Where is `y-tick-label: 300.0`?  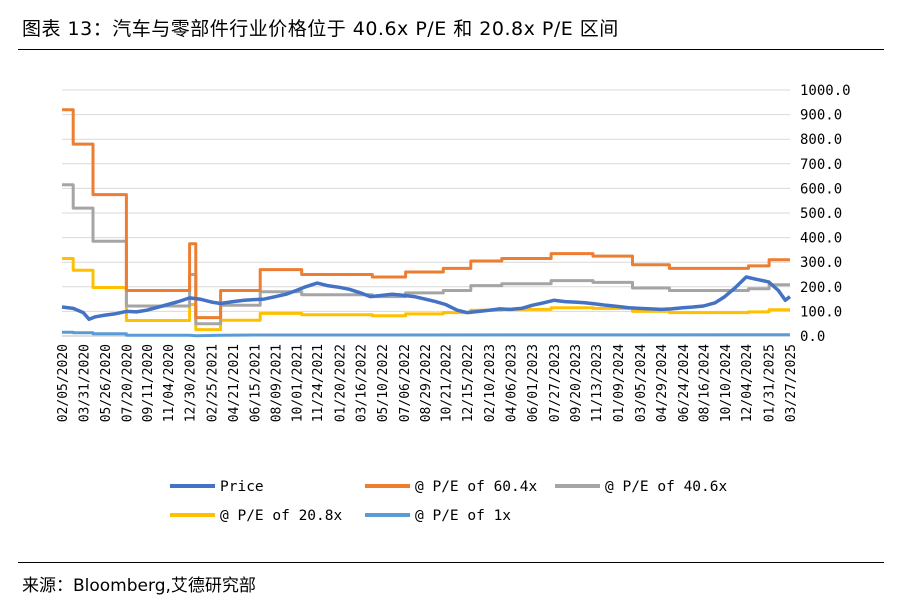 y-tick-label: 300.0 is located at coordinates (821, 263).